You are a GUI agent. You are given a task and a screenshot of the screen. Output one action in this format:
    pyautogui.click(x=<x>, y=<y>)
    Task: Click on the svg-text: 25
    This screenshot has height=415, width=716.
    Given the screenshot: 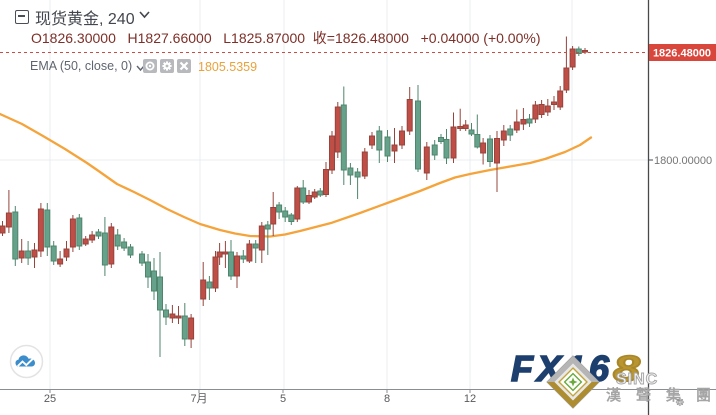 What is the action you would take?
    pyautogui.click(x=50, y=399)
    